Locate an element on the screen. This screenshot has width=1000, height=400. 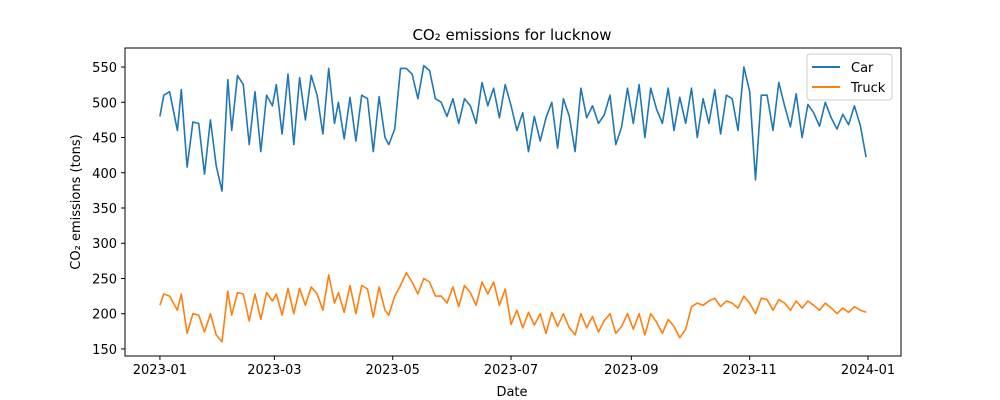
y-tick-label: 150 is located at coordinates (104, 350).